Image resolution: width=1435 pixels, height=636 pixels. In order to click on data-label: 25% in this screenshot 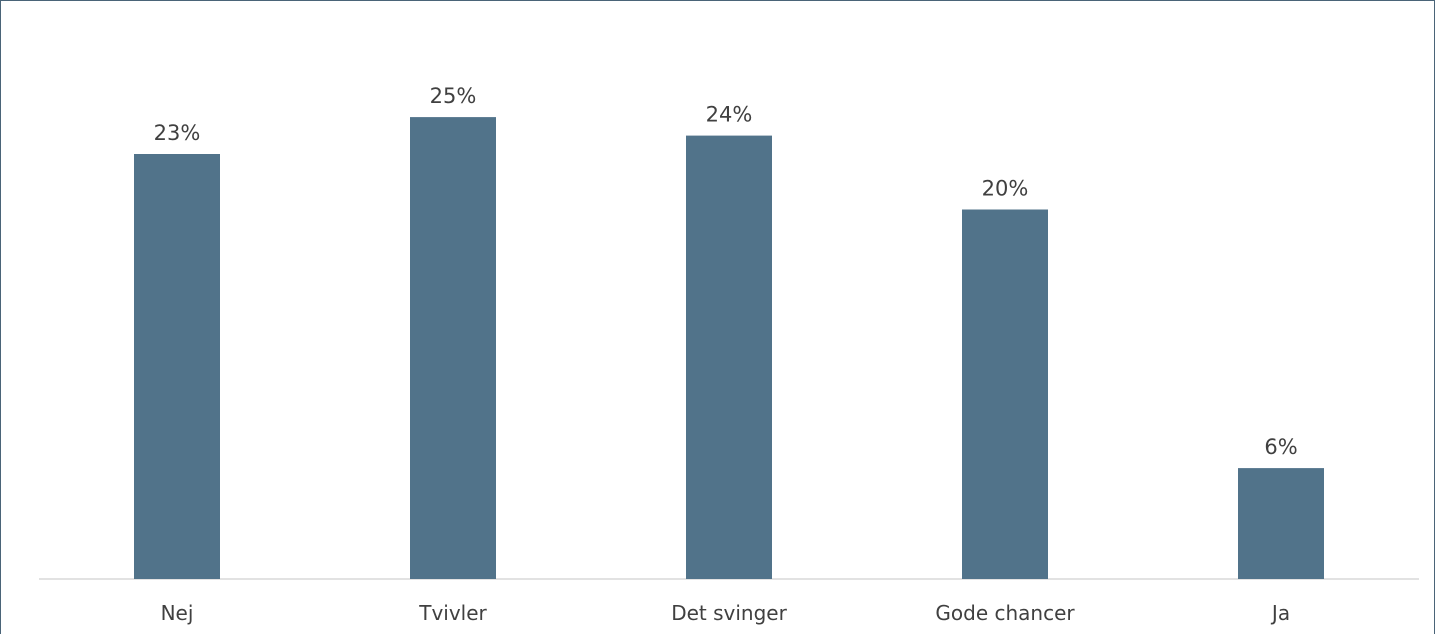, I will do `click(453, 96)`.